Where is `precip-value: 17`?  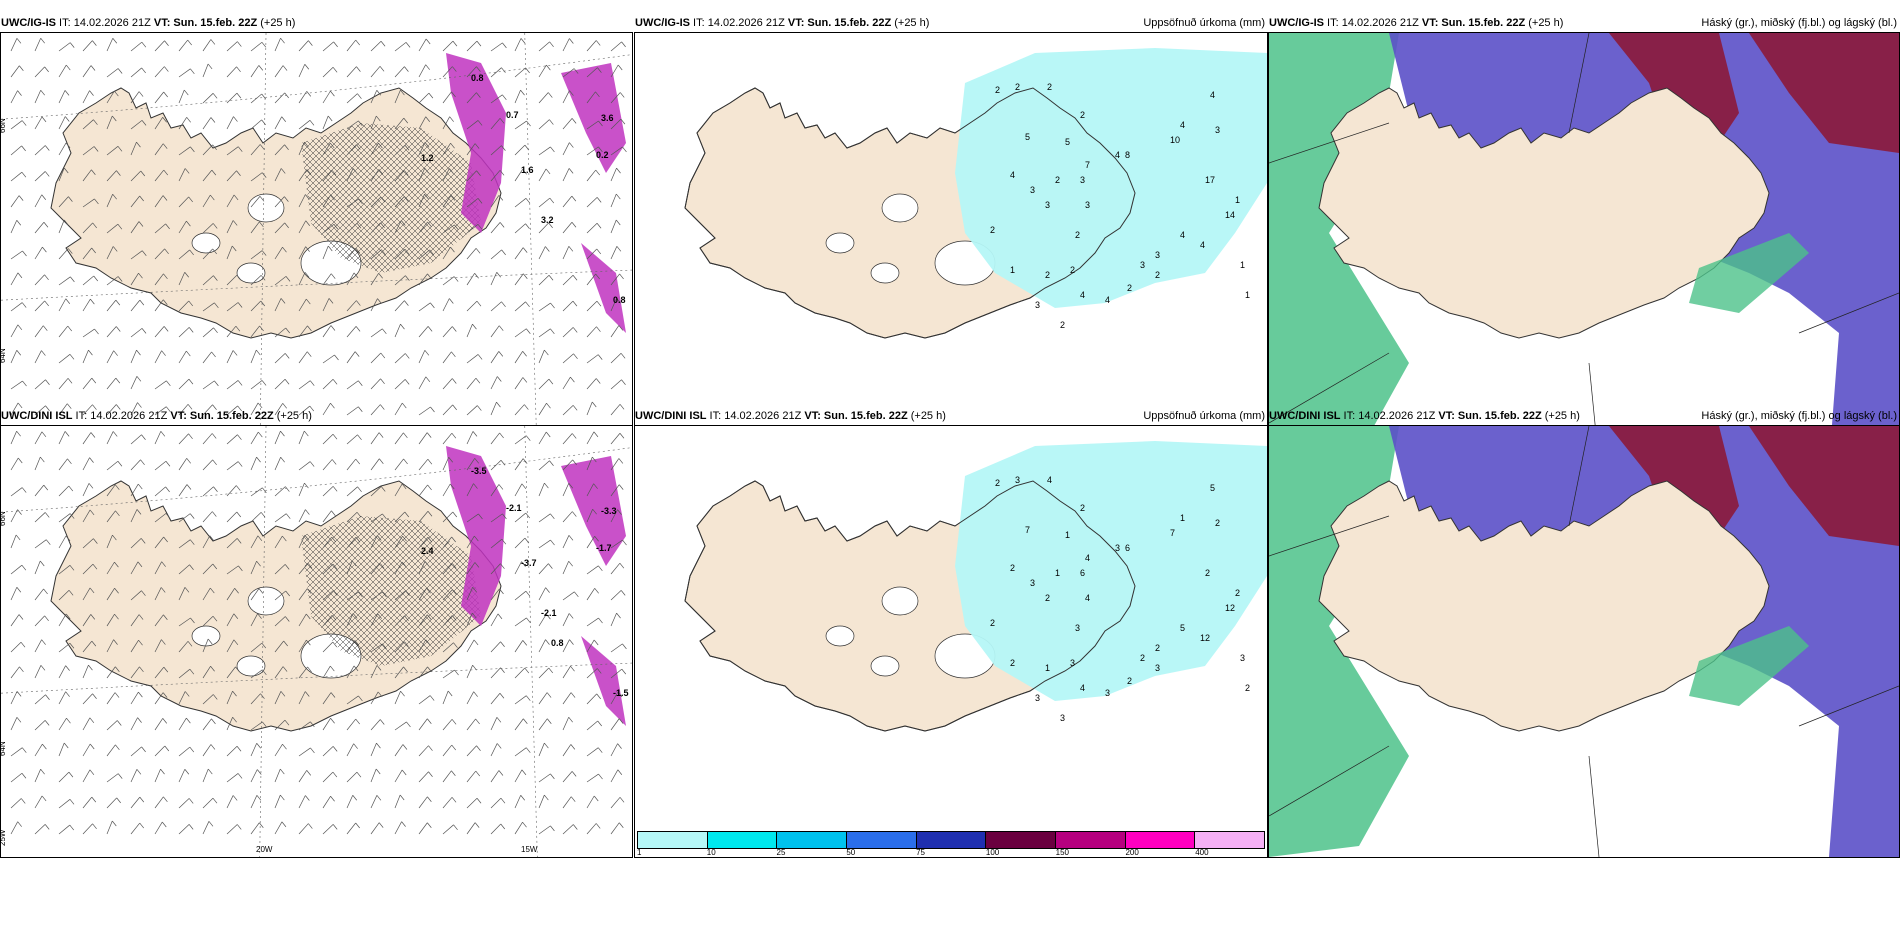
precip-value: 17 is located at coordinates (1210, 180).